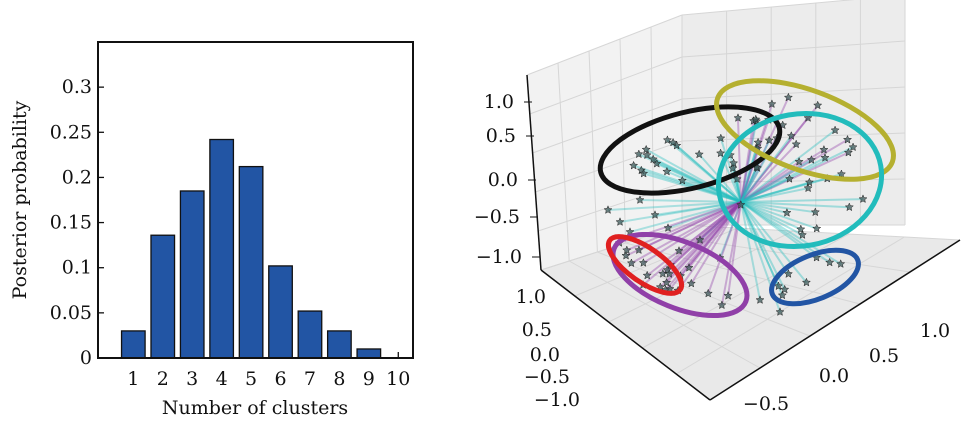  Describe the element at coordinates (255, 408) in the screenshot. I see `x-axis-label: Number of clusters` at that location.